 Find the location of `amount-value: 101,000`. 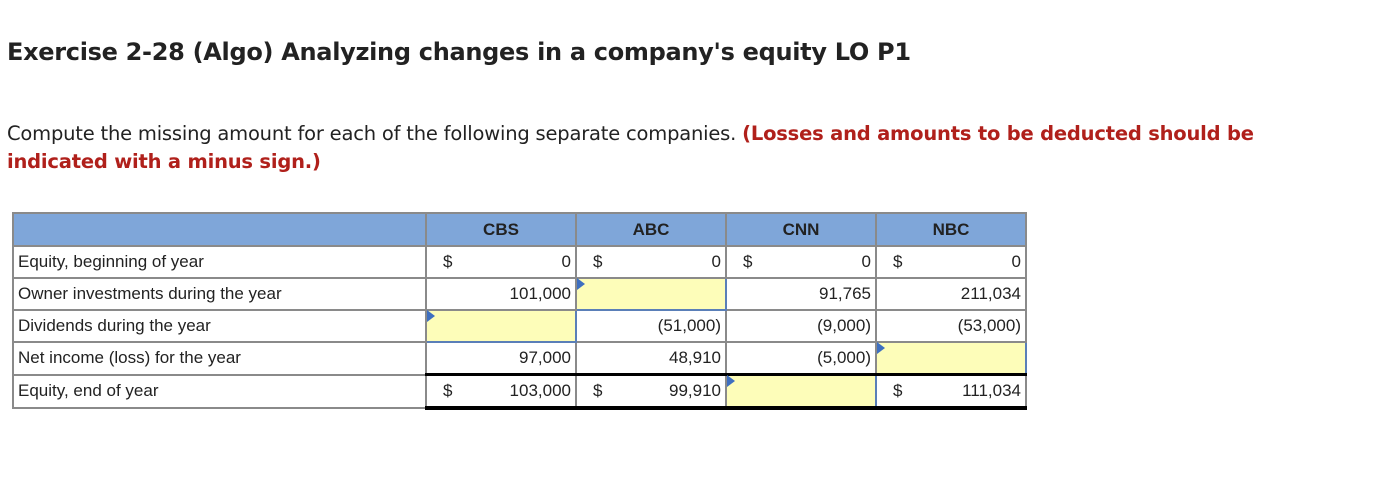

amount-value: 101,000 is located at coordinates (540, 293).